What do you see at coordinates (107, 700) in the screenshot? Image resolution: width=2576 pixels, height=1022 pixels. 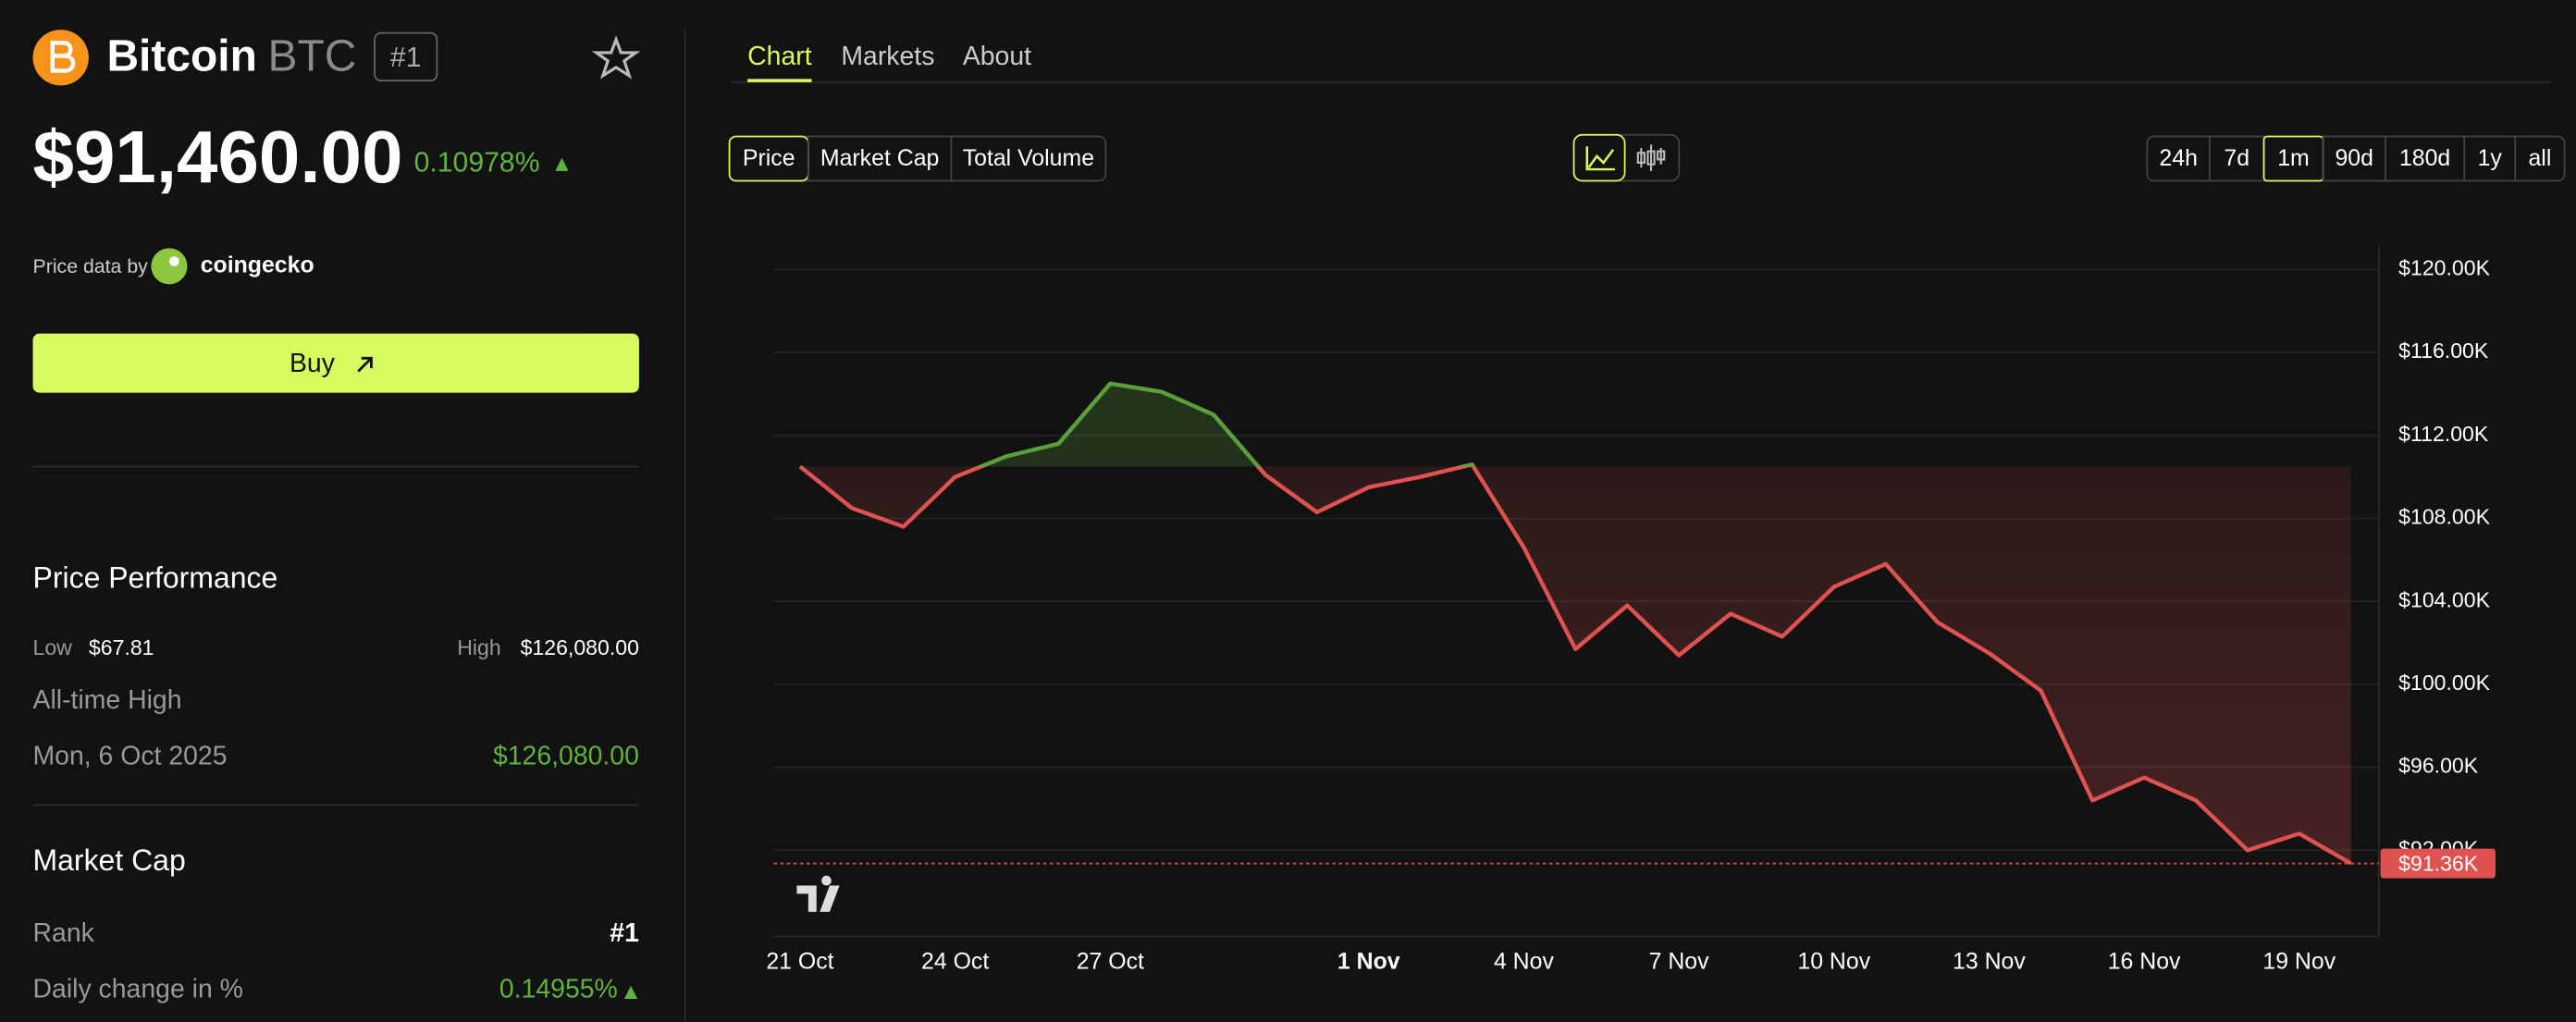 I see `ath-label: All-time High` at bounding box center [107, 700].